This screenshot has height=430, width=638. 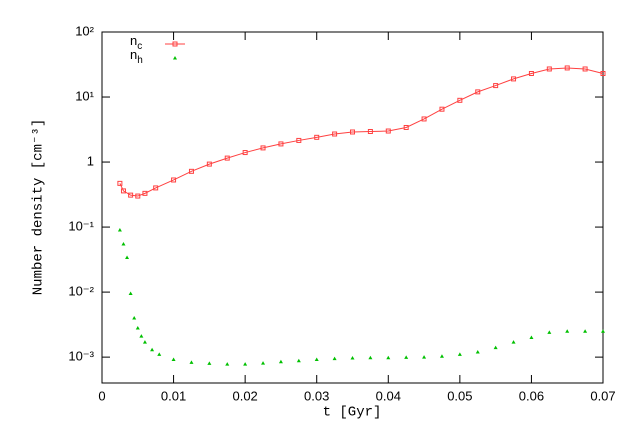 I want to click on x-tick-label: 0.07, so click(x=602, y=395).